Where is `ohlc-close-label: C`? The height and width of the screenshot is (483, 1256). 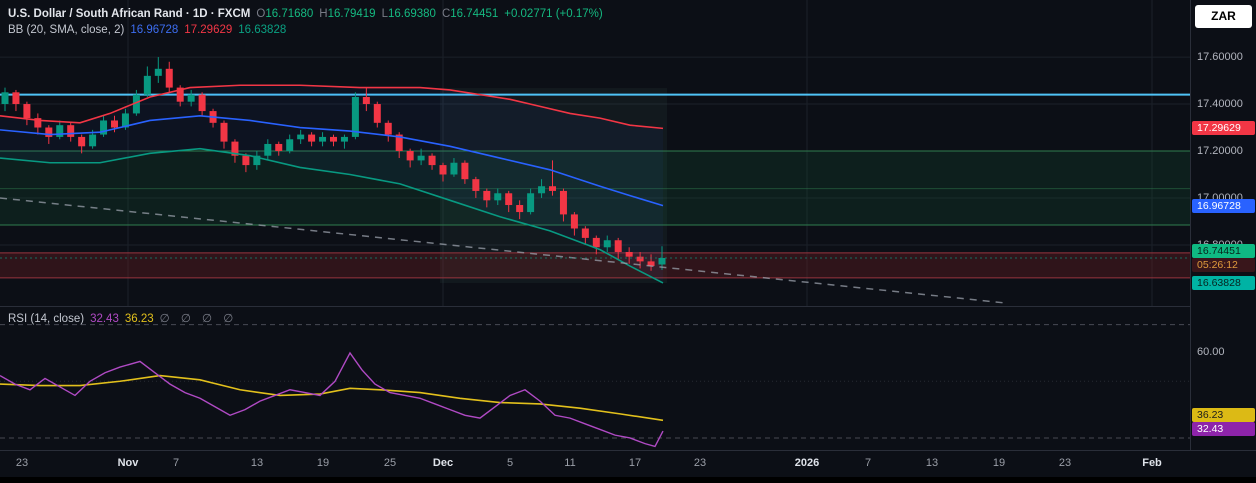
ohlc-close-label: C is located at coordinates (446, 14).